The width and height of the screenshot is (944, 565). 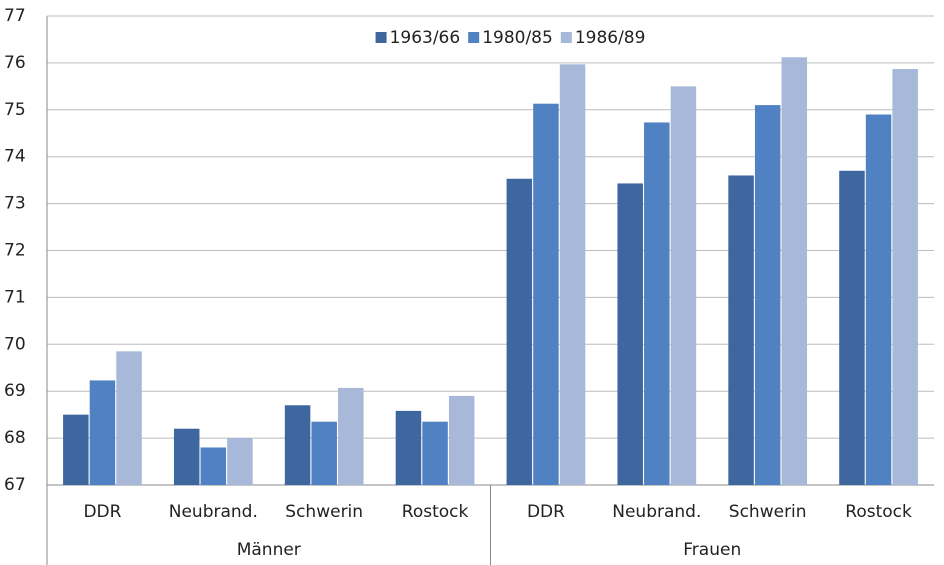 I want to click on y-tick-label: 74, so click(x=15, y=157).